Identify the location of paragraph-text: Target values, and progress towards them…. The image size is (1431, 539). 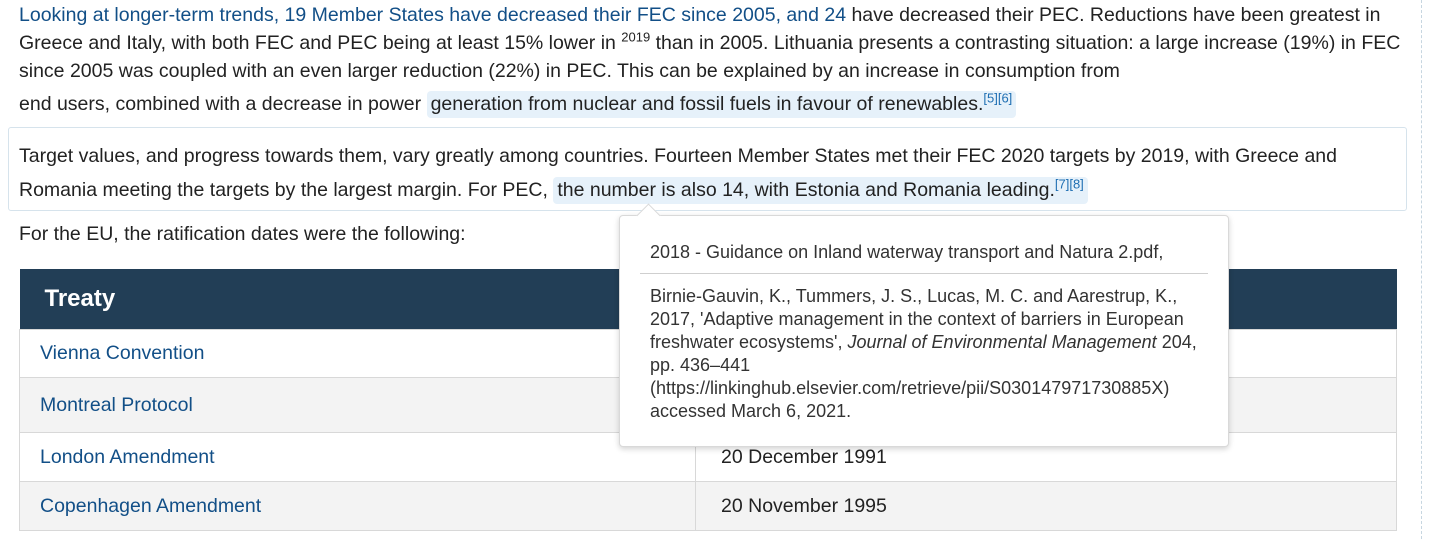
(678, 173).